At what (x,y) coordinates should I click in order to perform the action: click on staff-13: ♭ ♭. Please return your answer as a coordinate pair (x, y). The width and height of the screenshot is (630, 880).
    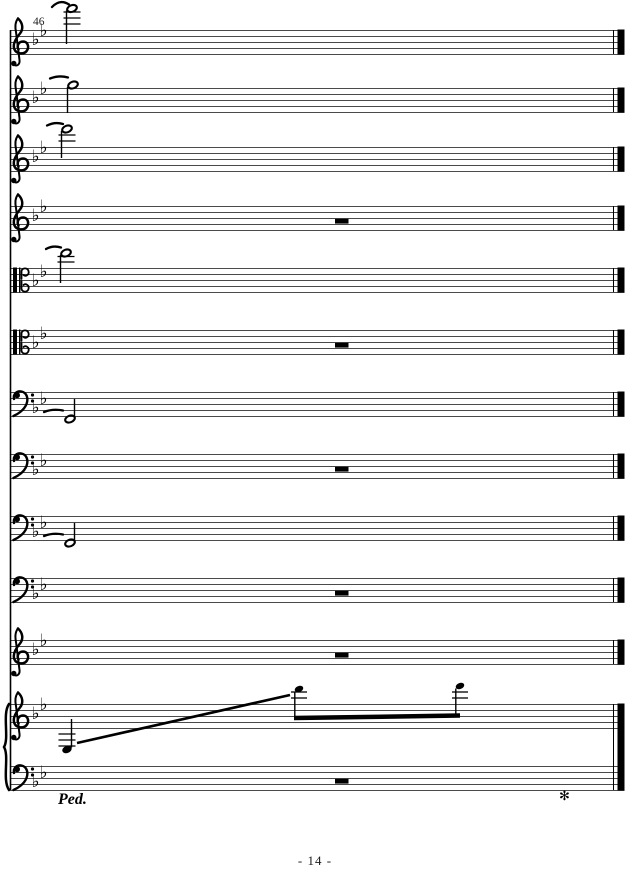
    Looking at the image, I should click on (317, 777).